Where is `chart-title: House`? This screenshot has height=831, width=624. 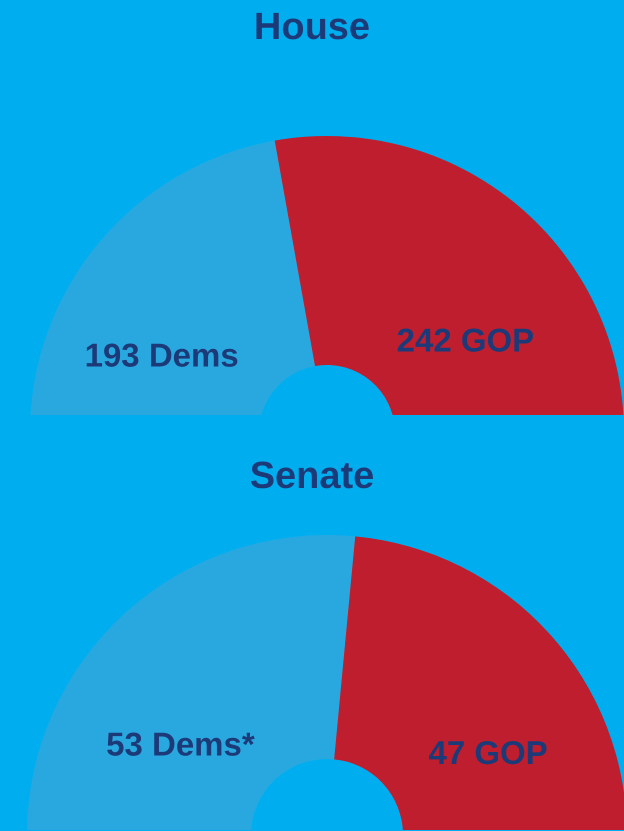
chart-title: House is located at coordinates (312, 27).